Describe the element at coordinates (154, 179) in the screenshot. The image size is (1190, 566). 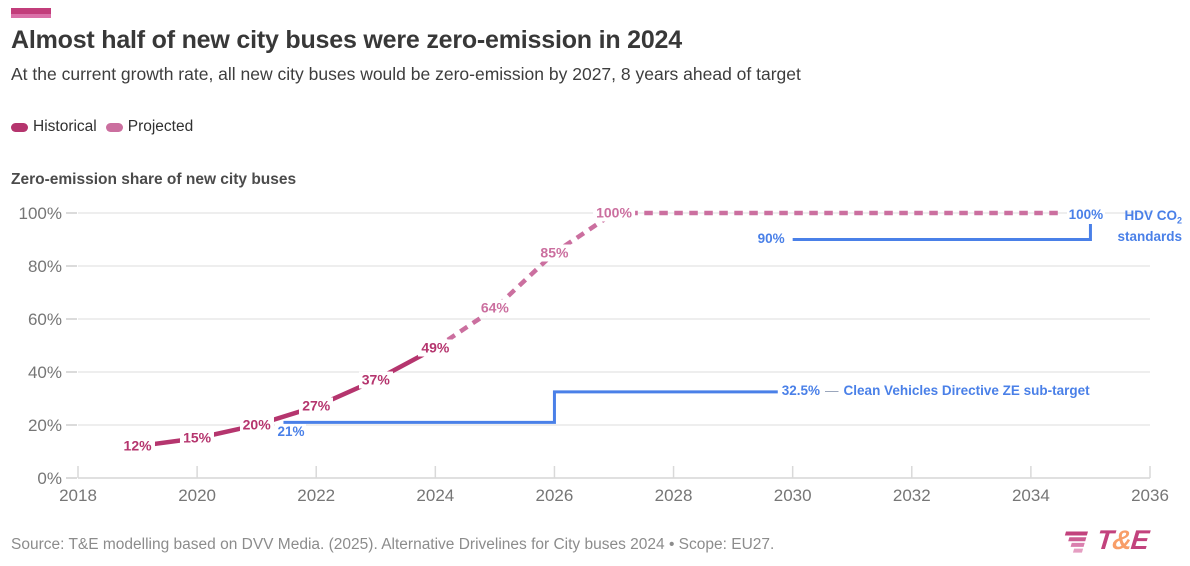
I see `chart-title: Zero-emission share of new city buses` at that location.